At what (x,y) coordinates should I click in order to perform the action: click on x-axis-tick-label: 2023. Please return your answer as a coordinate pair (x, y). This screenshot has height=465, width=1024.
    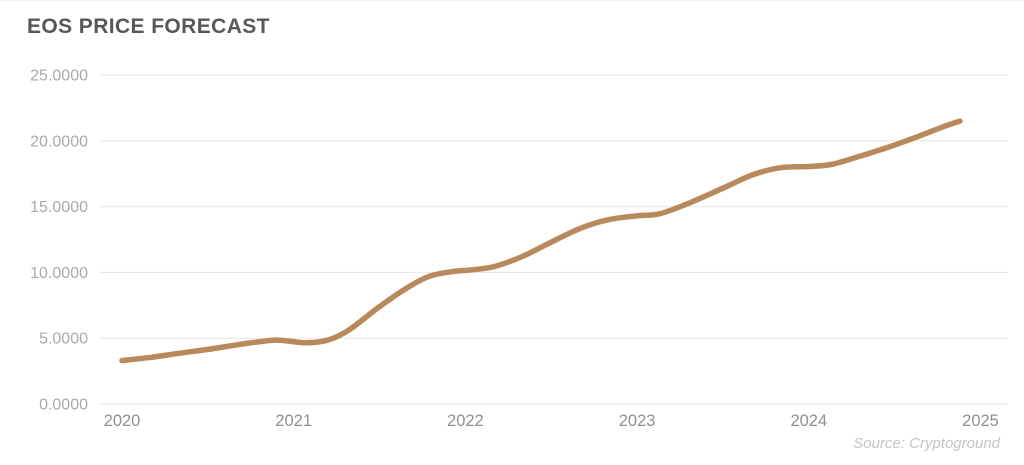
    Looking at the image, I should click on (637, 421).